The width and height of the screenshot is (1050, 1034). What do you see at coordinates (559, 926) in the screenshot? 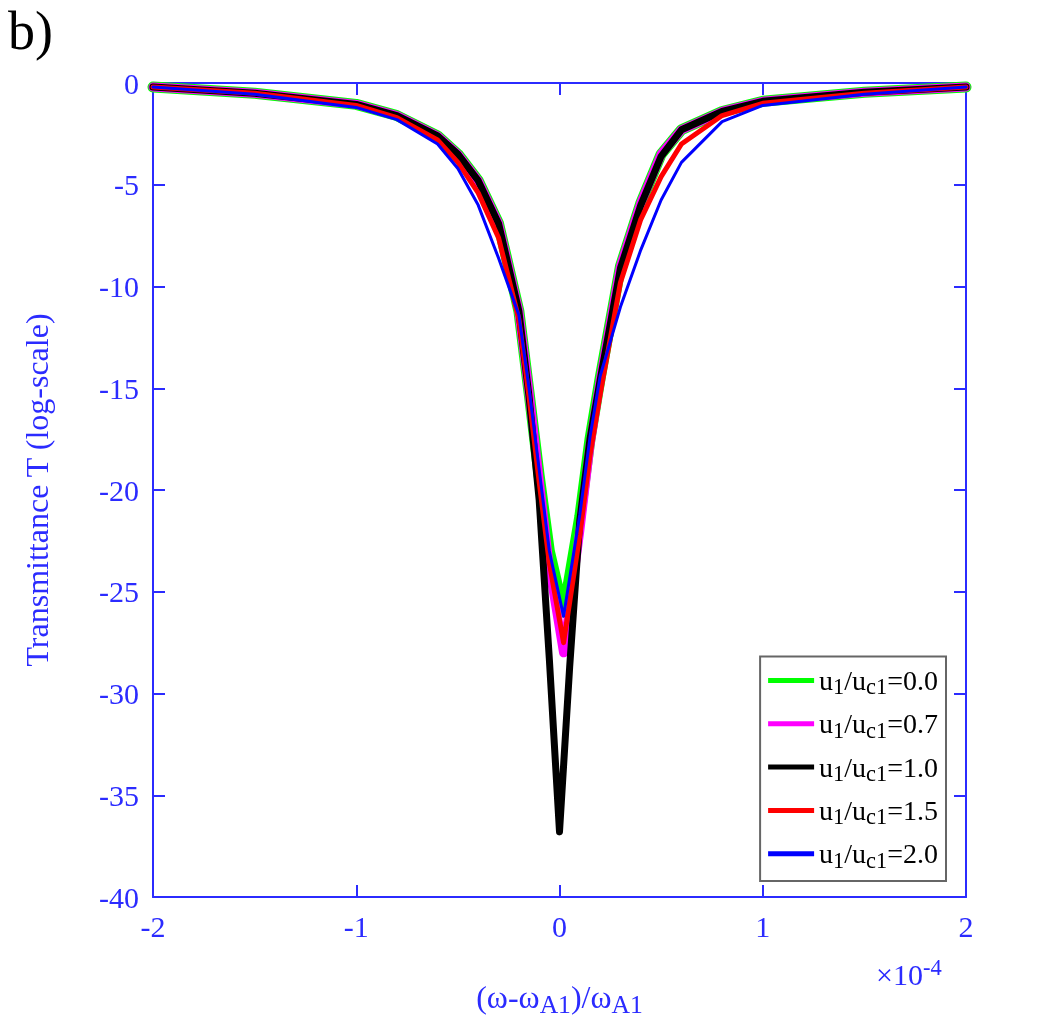
I see `x-tick-label: 0` at bounding box center [559, 926].